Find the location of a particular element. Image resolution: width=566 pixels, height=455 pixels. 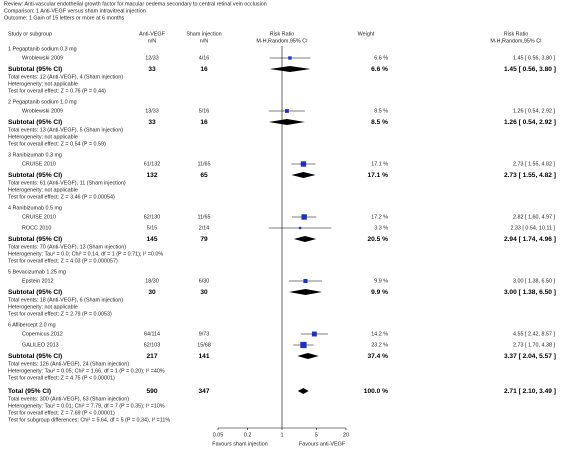

weight: 8.5 % is located at coordinates (379, 122).